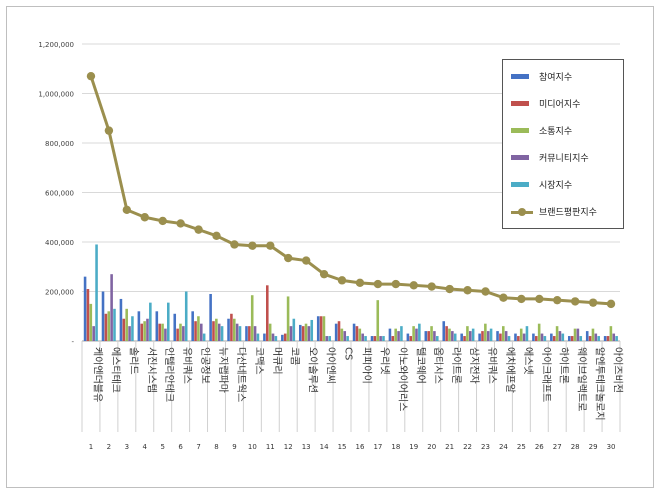 The height and width of the screenshot is (493, 660). I want to click on category-label: 피피아이, so click(366, 365).